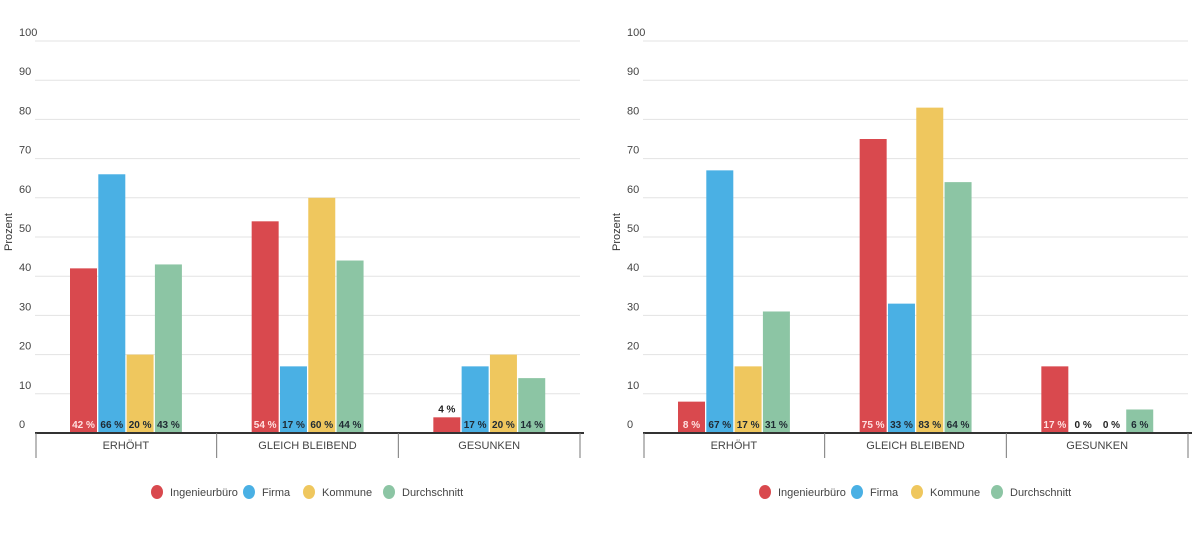 The height and width of the screenshot is (533, 1200). Describe the element at coordinates (929, 425) in the screenshot. I see `data-label: 83 %` at that location.